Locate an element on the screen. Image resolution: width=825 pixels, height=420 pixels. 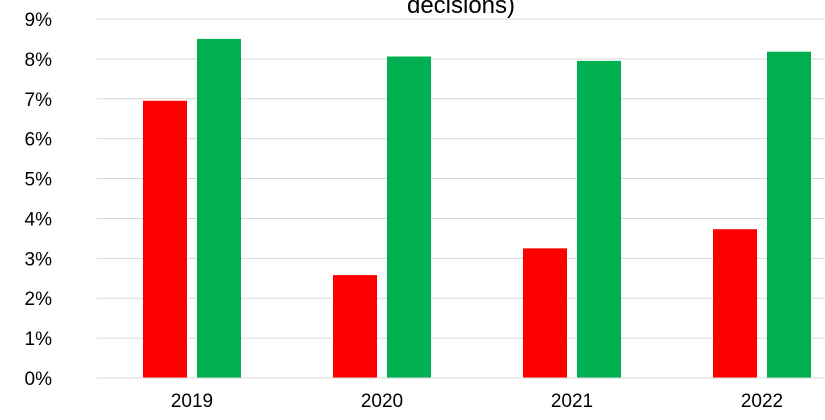
bar-green-2022 is located at coordinates (789, 214).